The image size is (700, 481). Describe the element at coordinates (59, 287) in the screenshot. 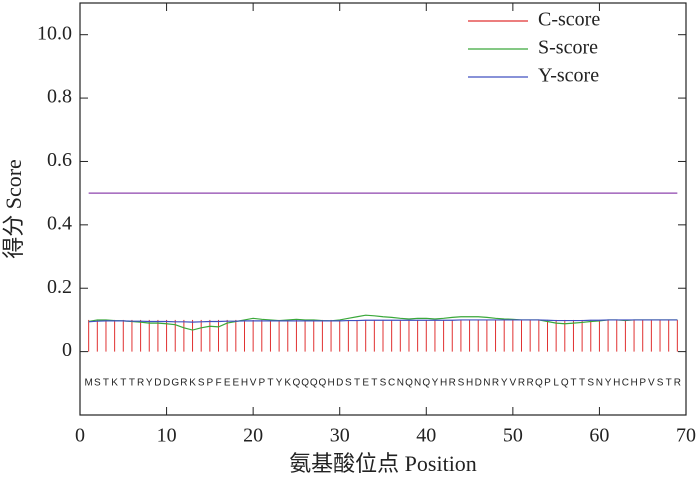

I see `y-tick-label: 0.2` at that location.